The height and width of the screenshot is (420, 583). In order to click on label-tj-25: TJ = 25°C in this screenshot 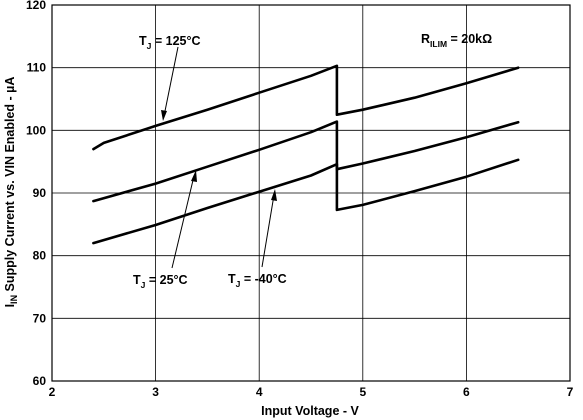, I will do `click(160, 281)`.